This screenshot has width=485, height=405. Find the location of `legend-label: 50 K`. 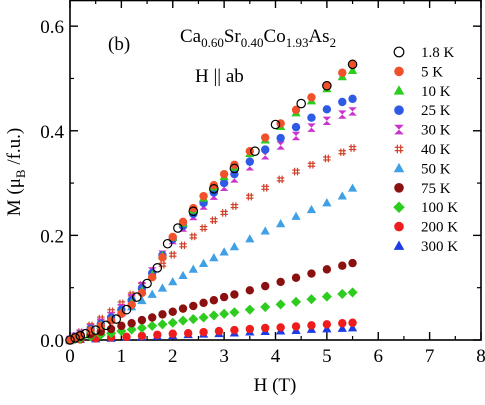

legend-label: 50 K is located at coordinates (436, 169).